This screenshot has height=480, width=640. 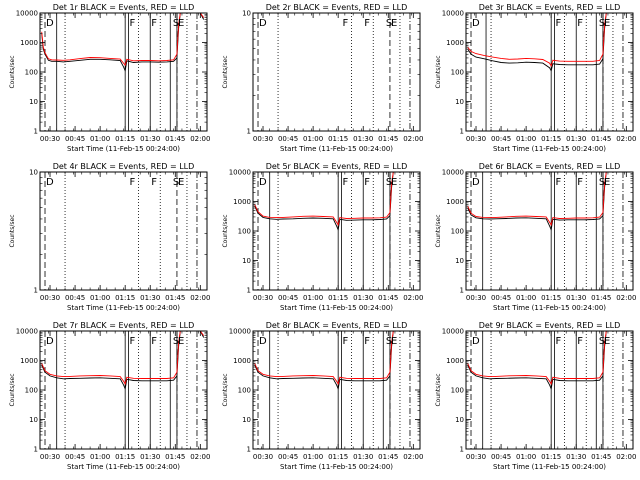 I want to click on panel-title: Det 5r BLACK = Events, RED = LLD, so click(x=337, y=166).